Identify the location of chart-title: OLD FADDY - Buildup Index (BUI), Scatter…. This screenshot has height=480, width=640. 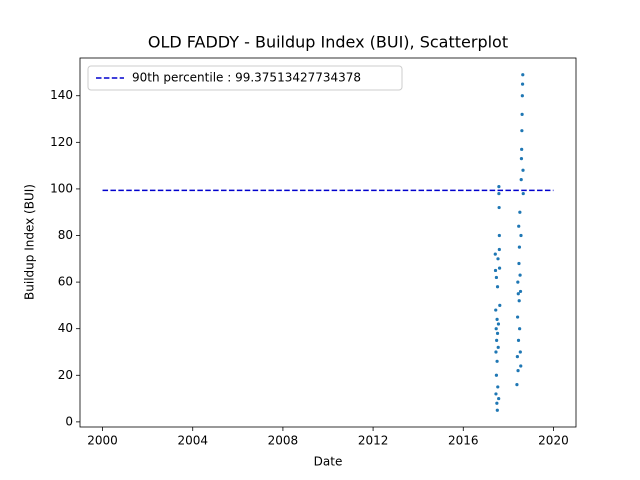
(328, 42).